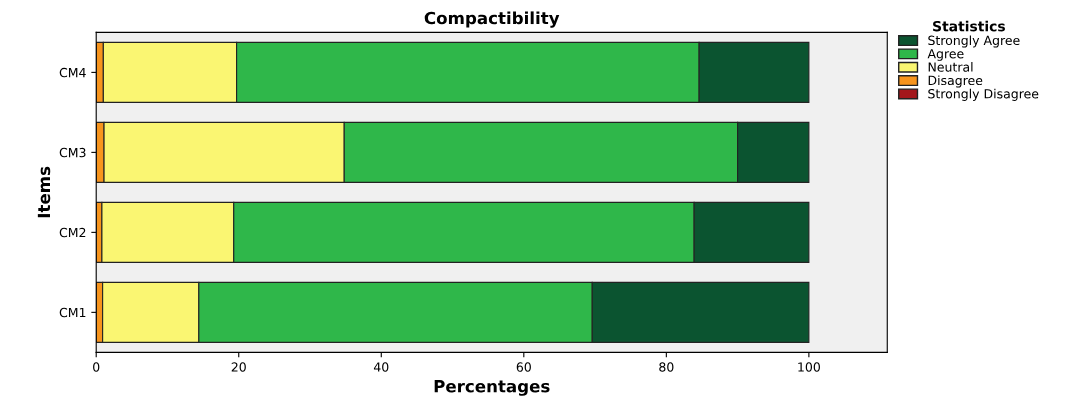 The image size is (1069, 405). Describe the element at coordinates (809, 367) in the screenshot. I see `x-tick-label: 100` at that location.